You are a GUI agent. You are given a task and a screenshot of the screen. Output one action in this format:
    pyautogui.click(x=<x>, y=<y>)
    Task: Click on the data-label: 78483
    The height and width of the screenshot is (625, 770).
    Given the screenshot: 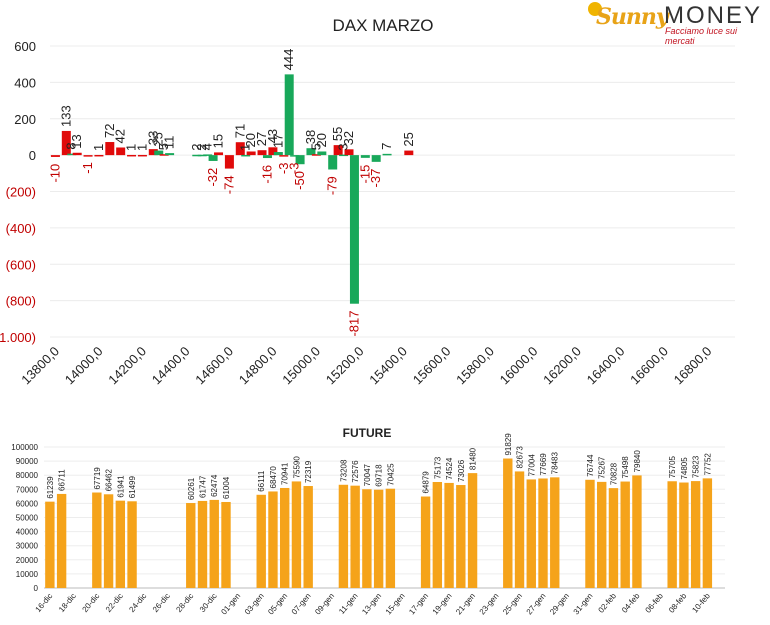 What is the action you would take?
    pyautogui.click(x=555, y=463)
    